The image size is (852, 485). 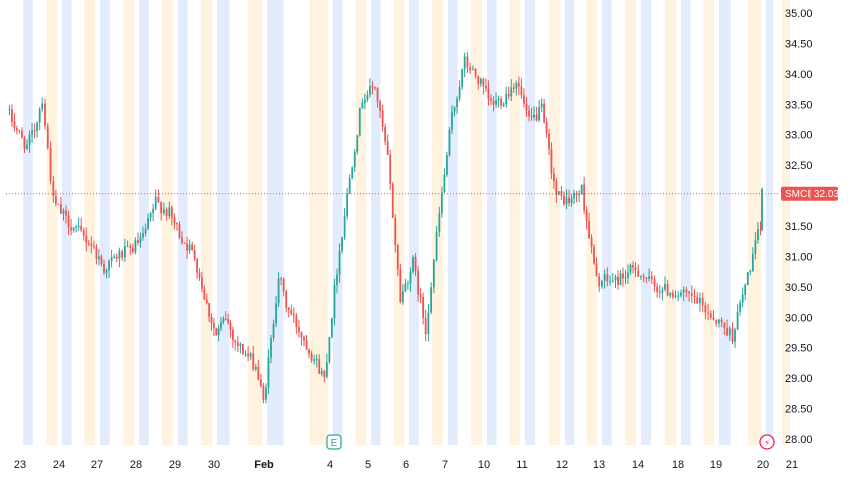 I want to click on time-tick-label: 23, so click(x=20, y=465).